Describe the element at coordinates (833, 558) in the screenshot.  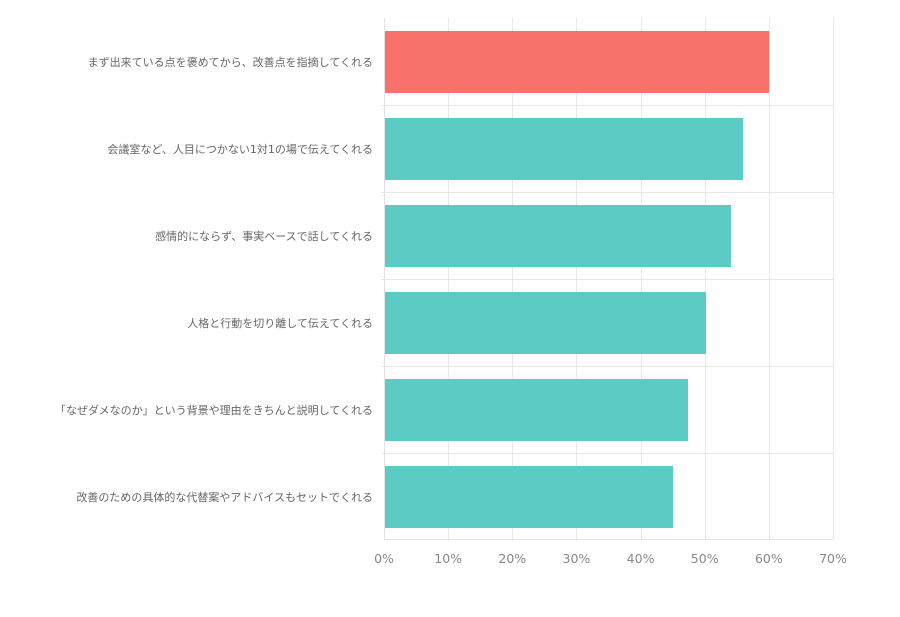
I see `x-tick-label: 70%` at that location.